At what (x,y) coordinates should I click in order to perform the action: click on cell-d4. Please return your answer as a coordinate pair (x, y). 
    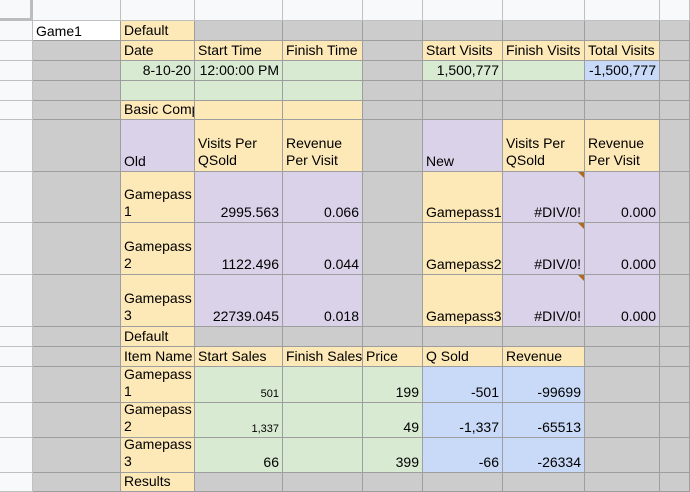
    Looking at the image, I should click on (323, 91).